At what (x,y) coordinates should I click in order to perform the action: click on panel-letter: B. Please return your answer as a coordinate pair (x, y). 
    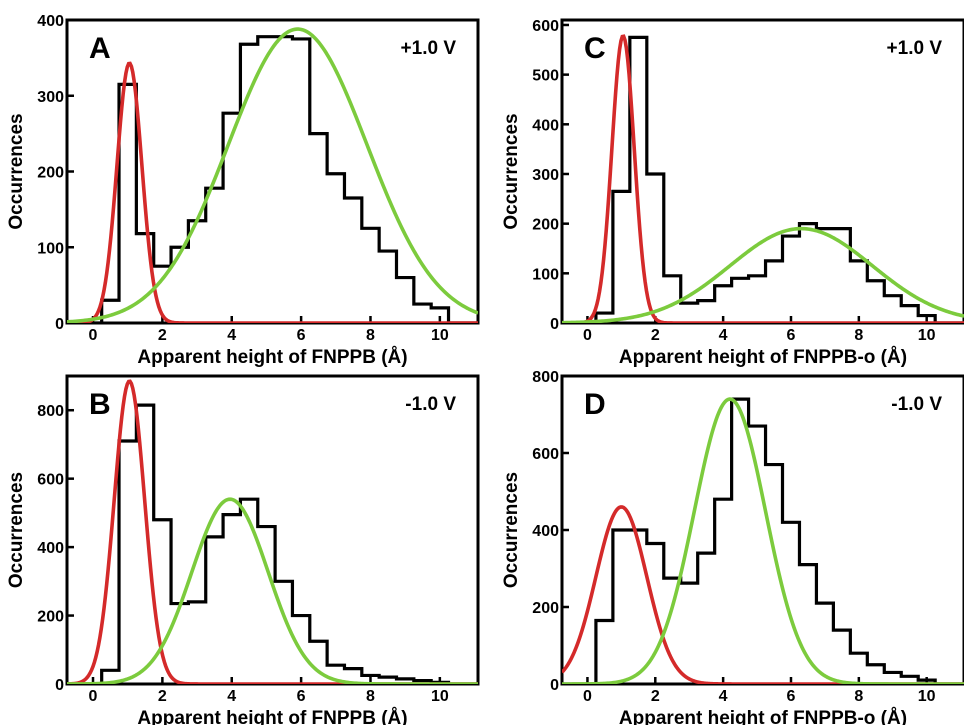
    Looking at the image, I should click on (100, 404).